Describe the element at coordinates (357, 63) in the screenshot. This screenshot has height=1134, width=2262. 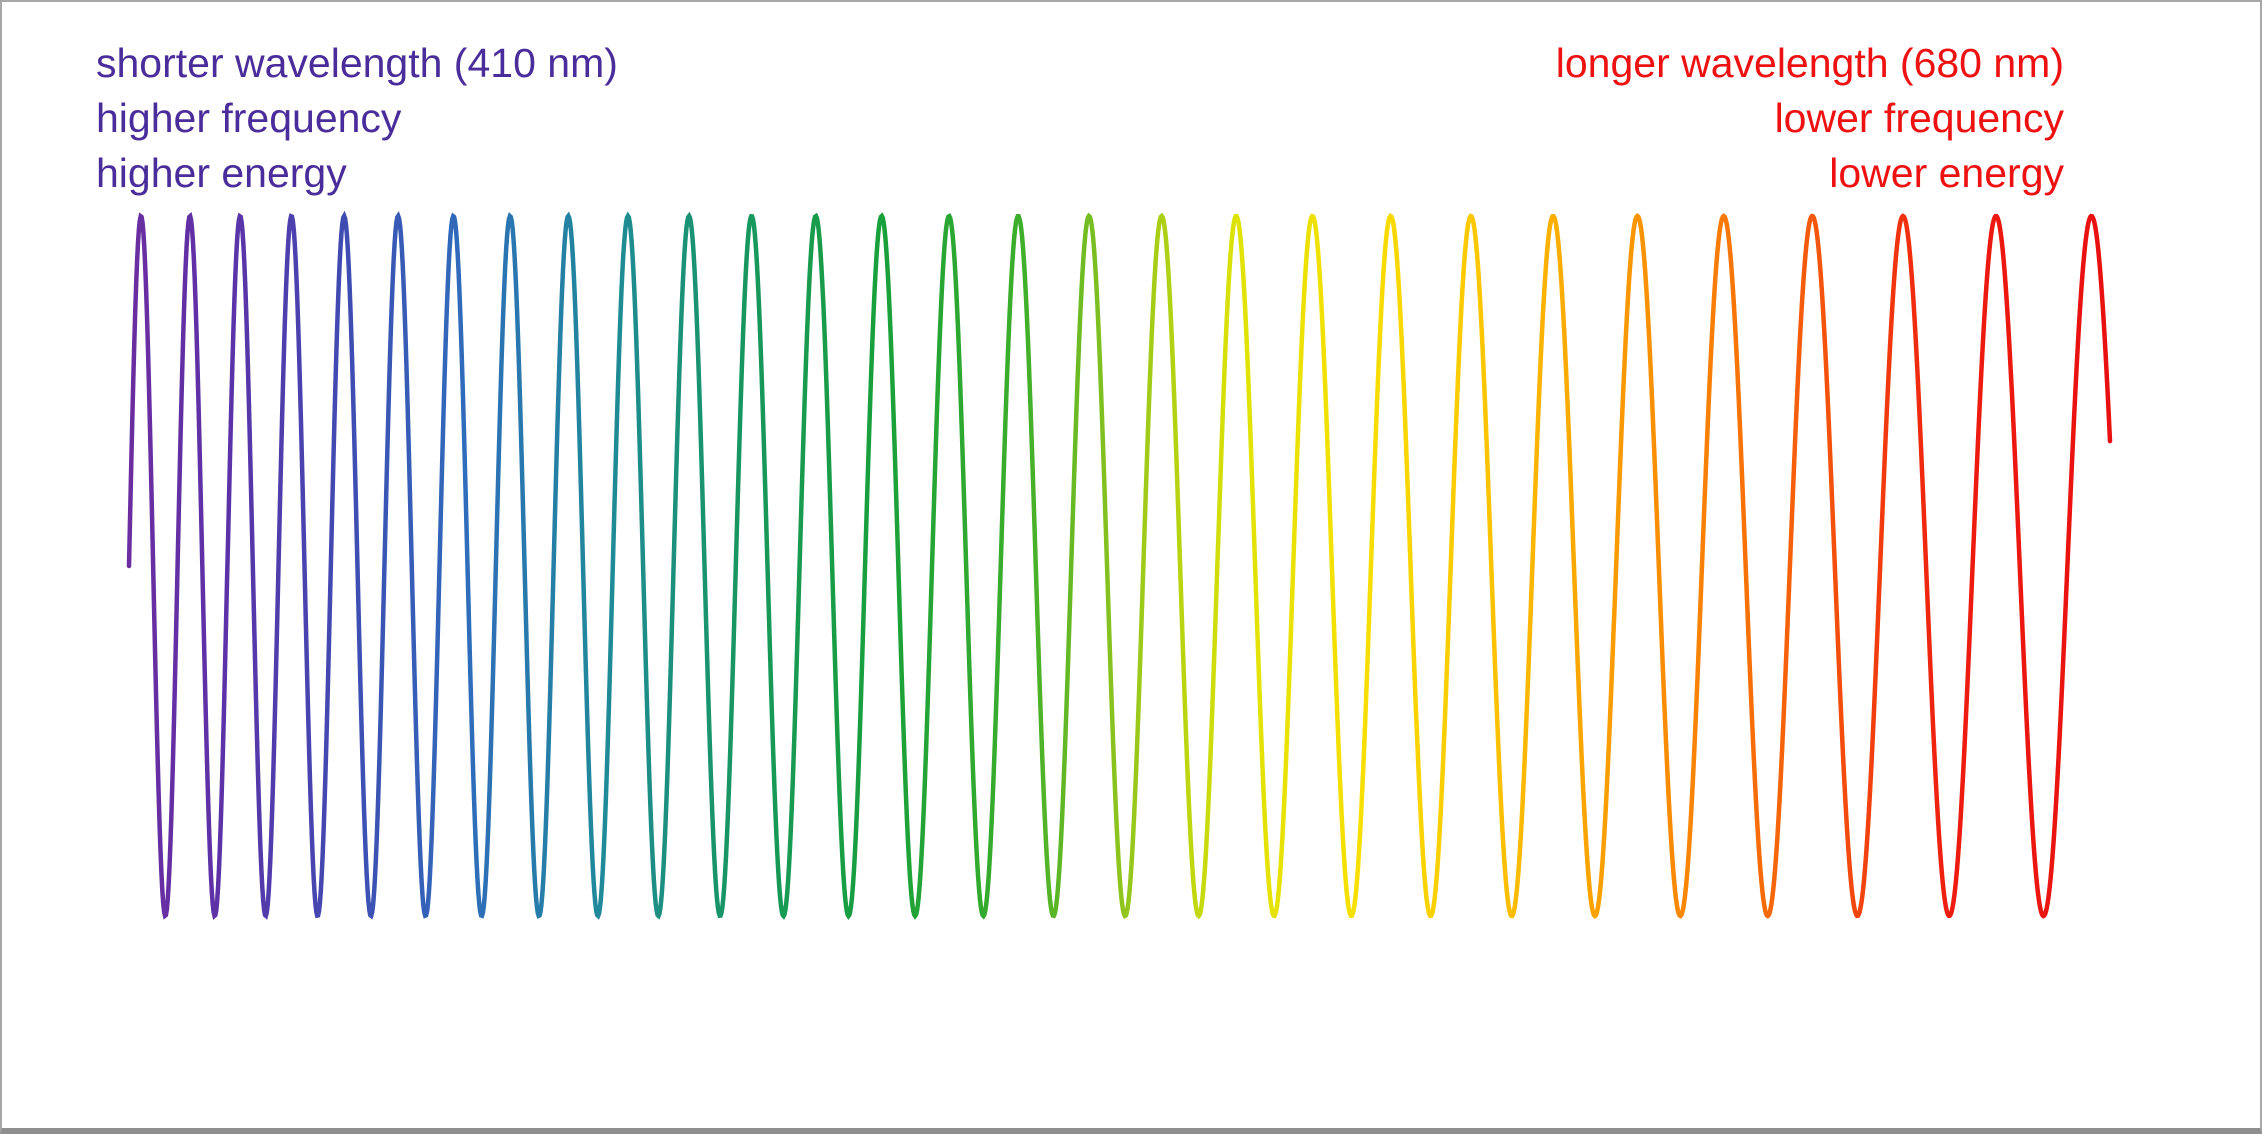
I see `label-line: shorter wavelength (410 nm)` at that location.